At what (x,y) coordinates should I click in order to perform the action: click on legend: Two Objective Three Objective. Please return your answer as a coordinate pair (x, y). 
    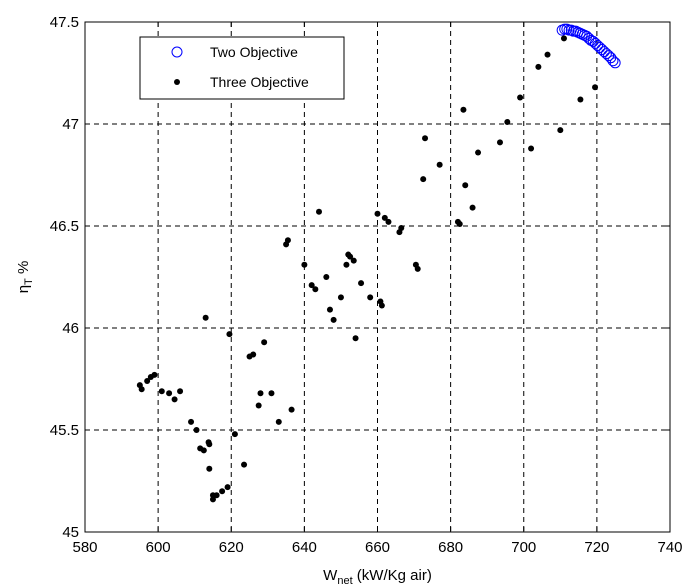
    Looking at the image, I should click on (242, 68).